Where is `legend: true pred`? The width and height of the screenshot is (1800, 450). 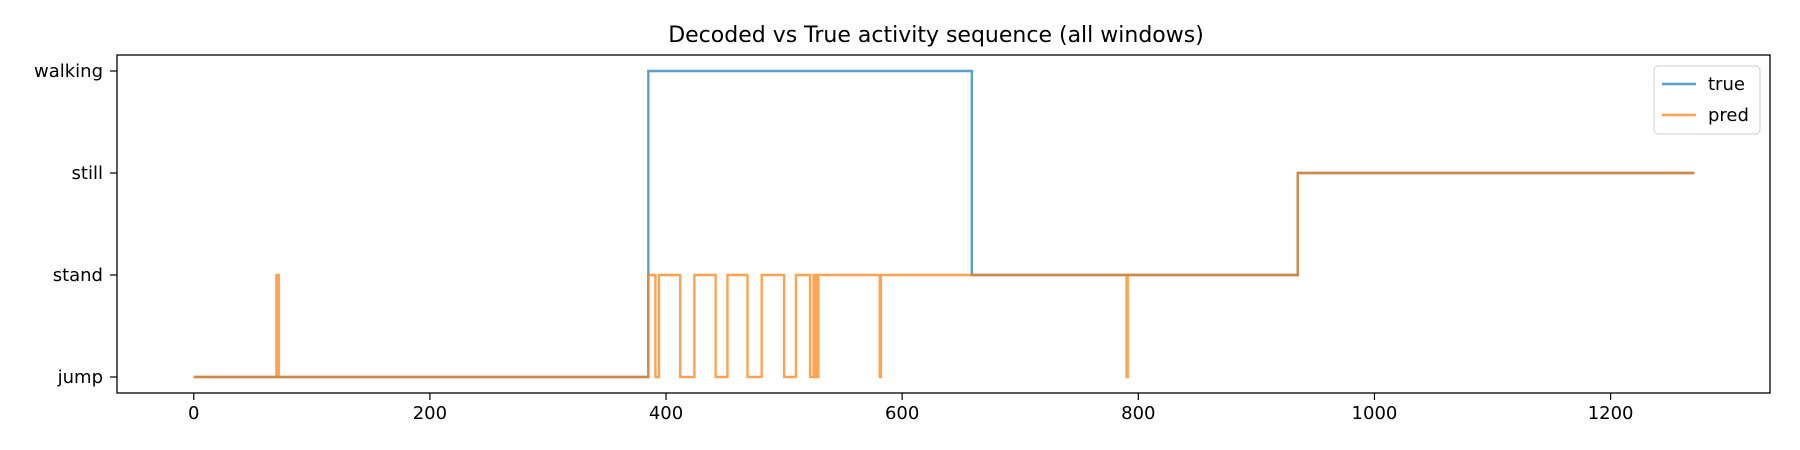
legend: true pred is located at coordinates (1707, 100).